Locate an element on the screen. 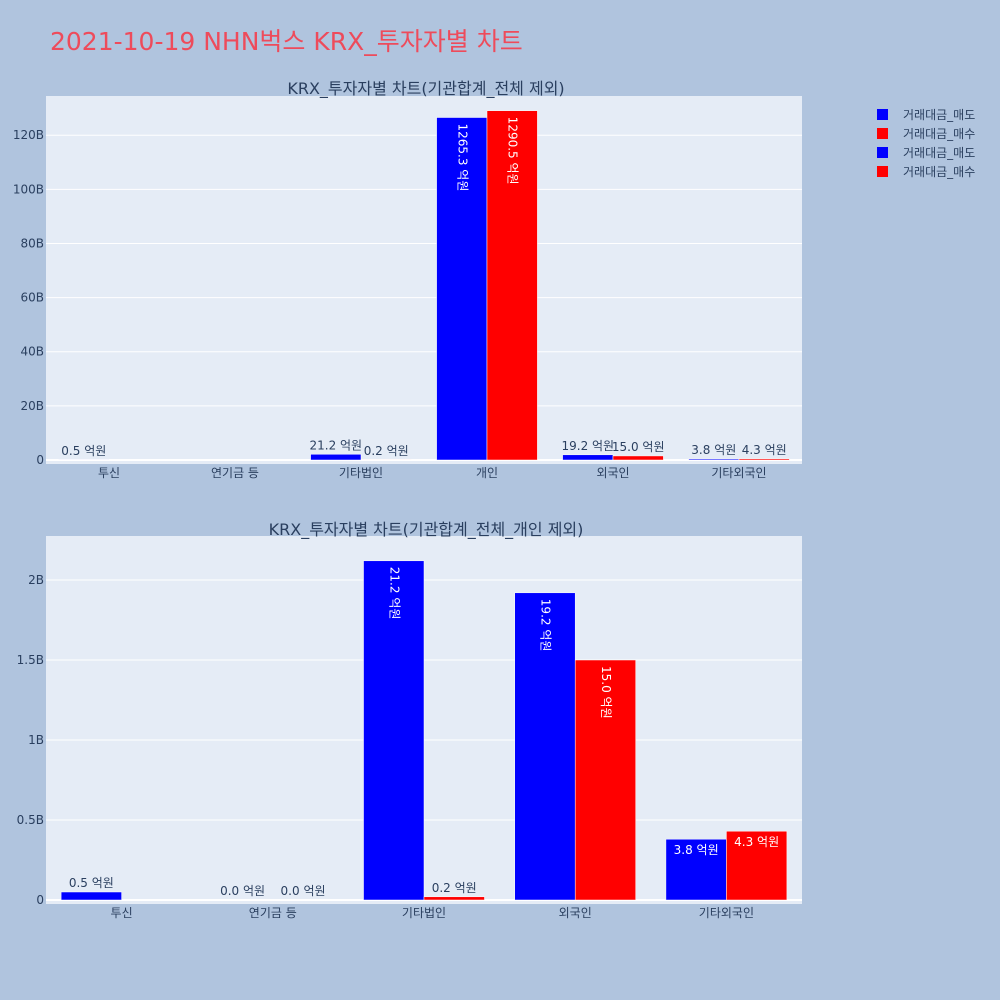  data-label: 1290.5 억원 is located at coordinates (513, 151).